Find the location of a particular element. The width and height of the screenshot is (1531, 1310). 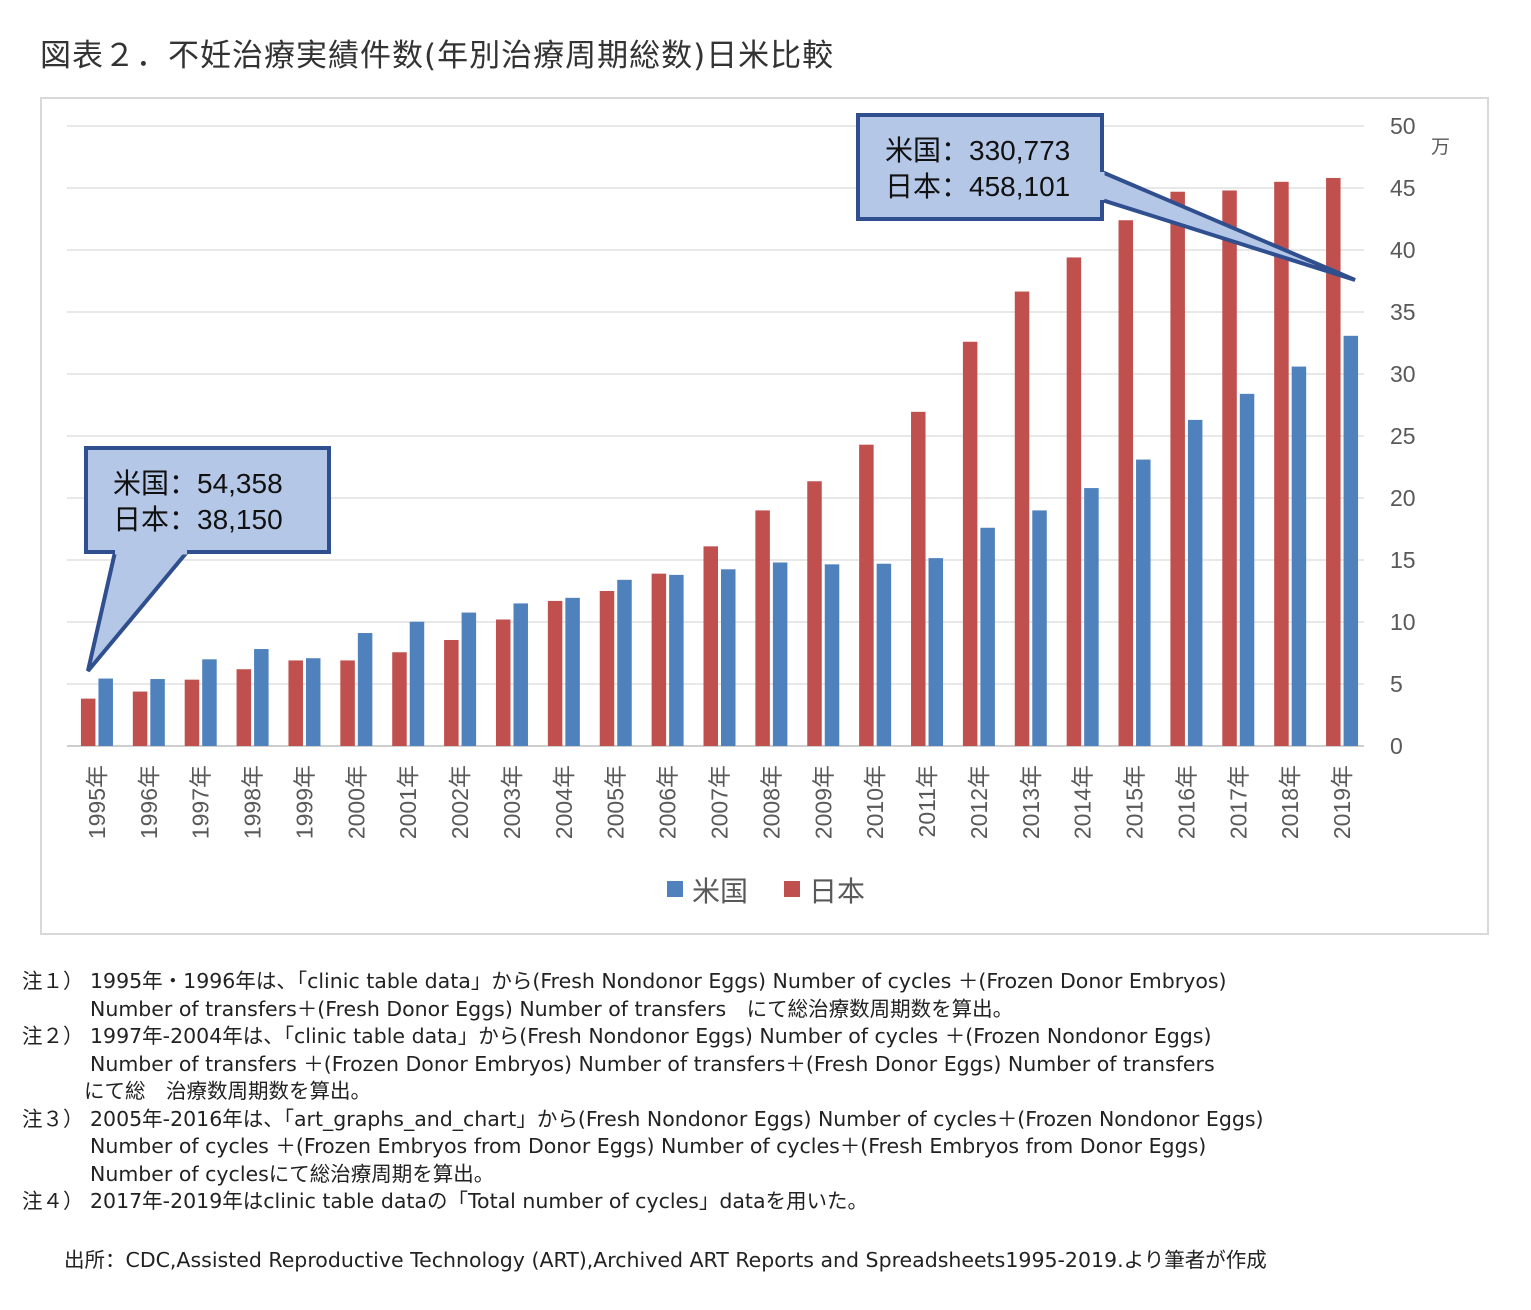

x-tick-label: 1998年 is located at coordinates (253, 802).